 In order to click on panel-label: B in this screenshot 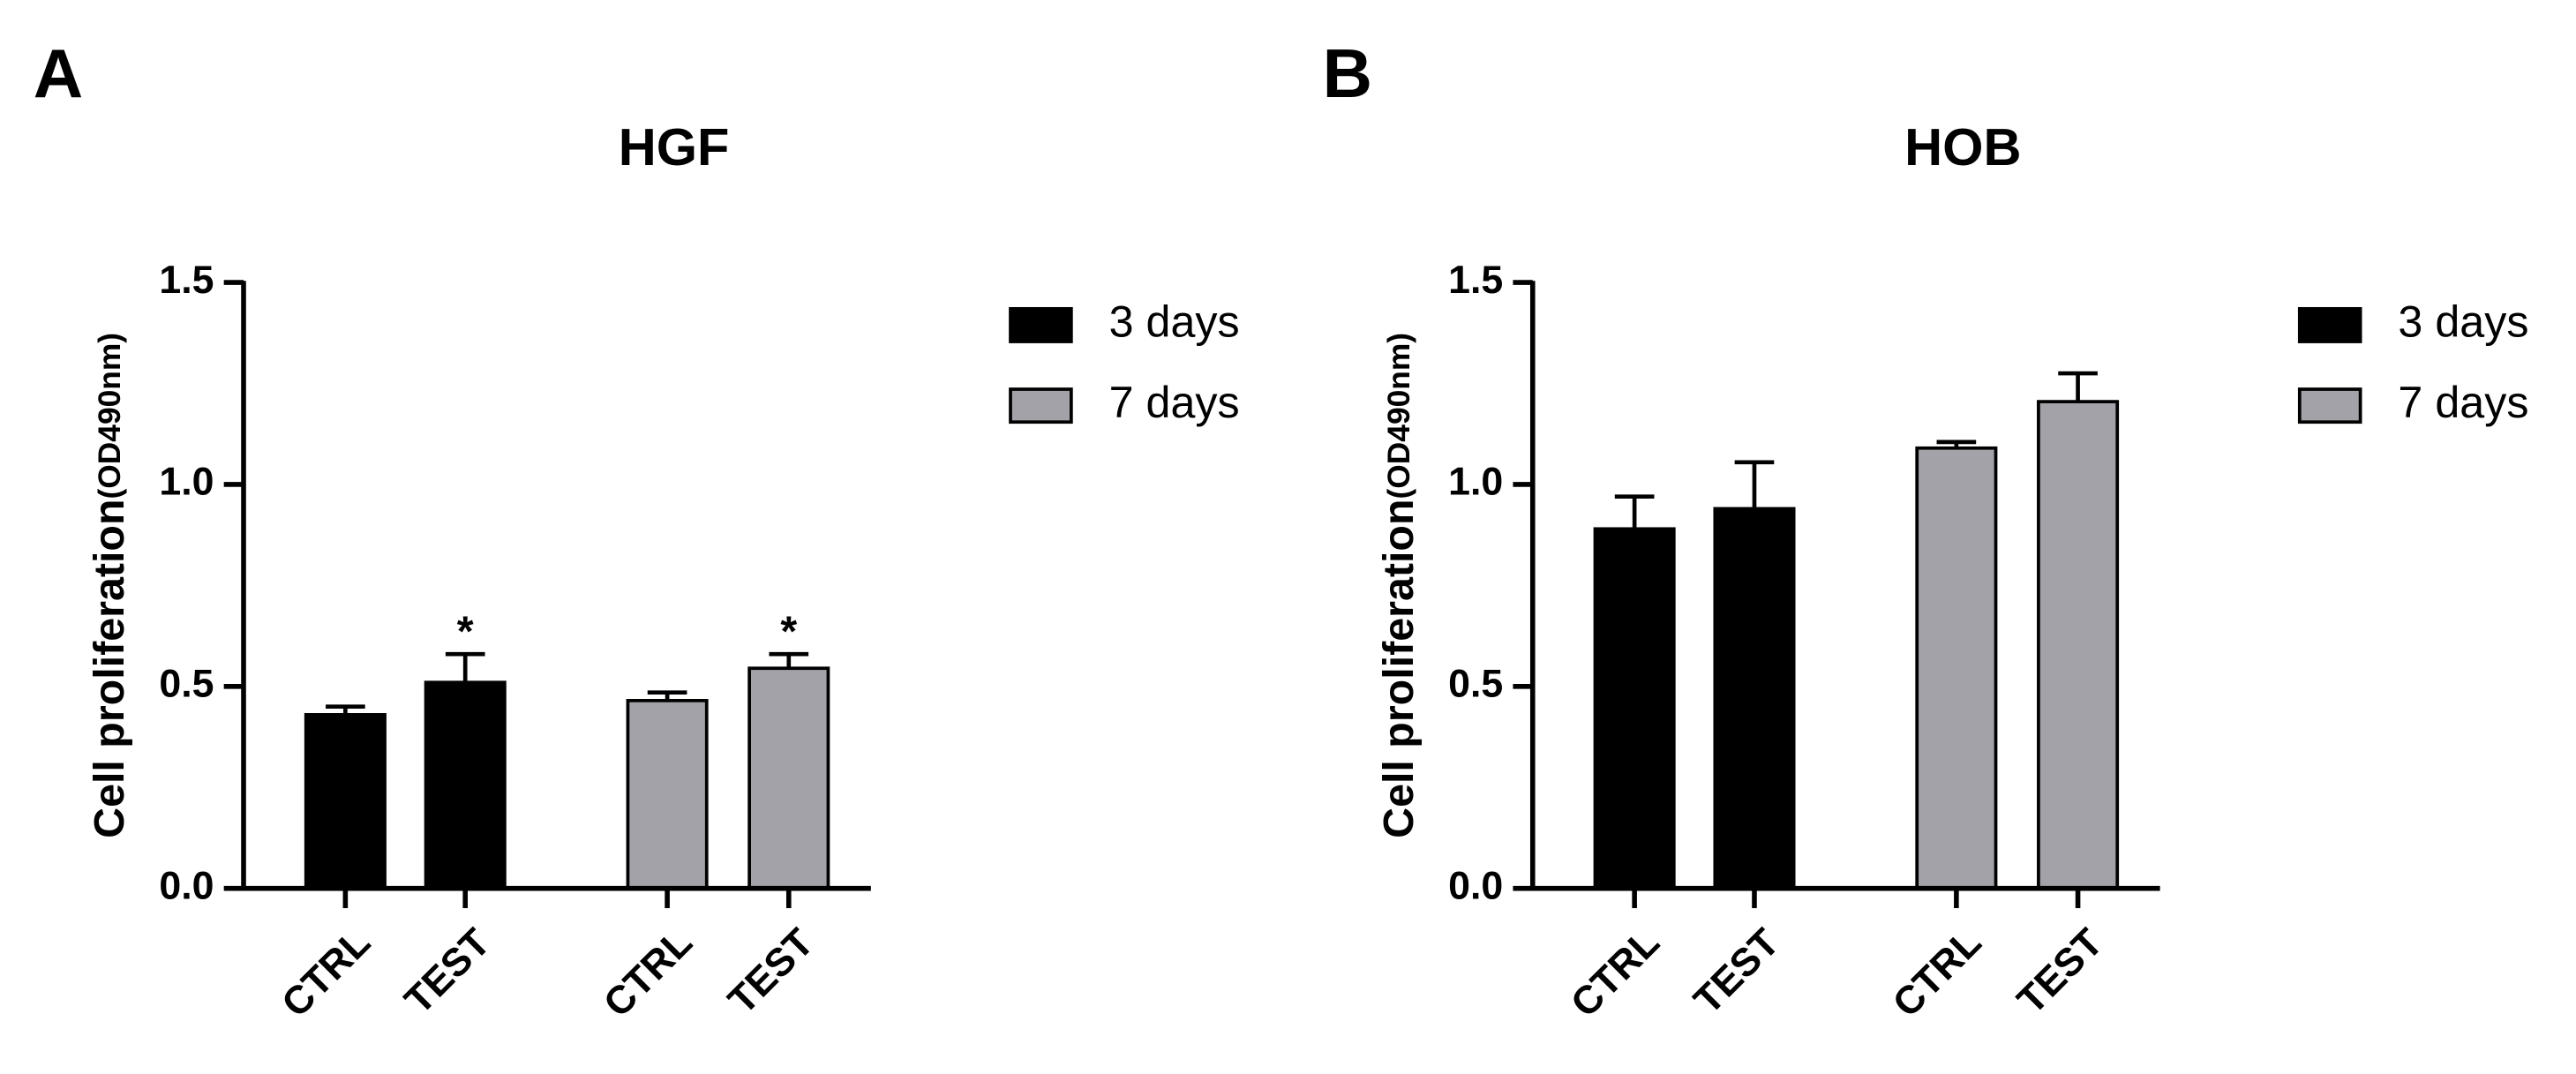, I will do `click(1347, 73)`.